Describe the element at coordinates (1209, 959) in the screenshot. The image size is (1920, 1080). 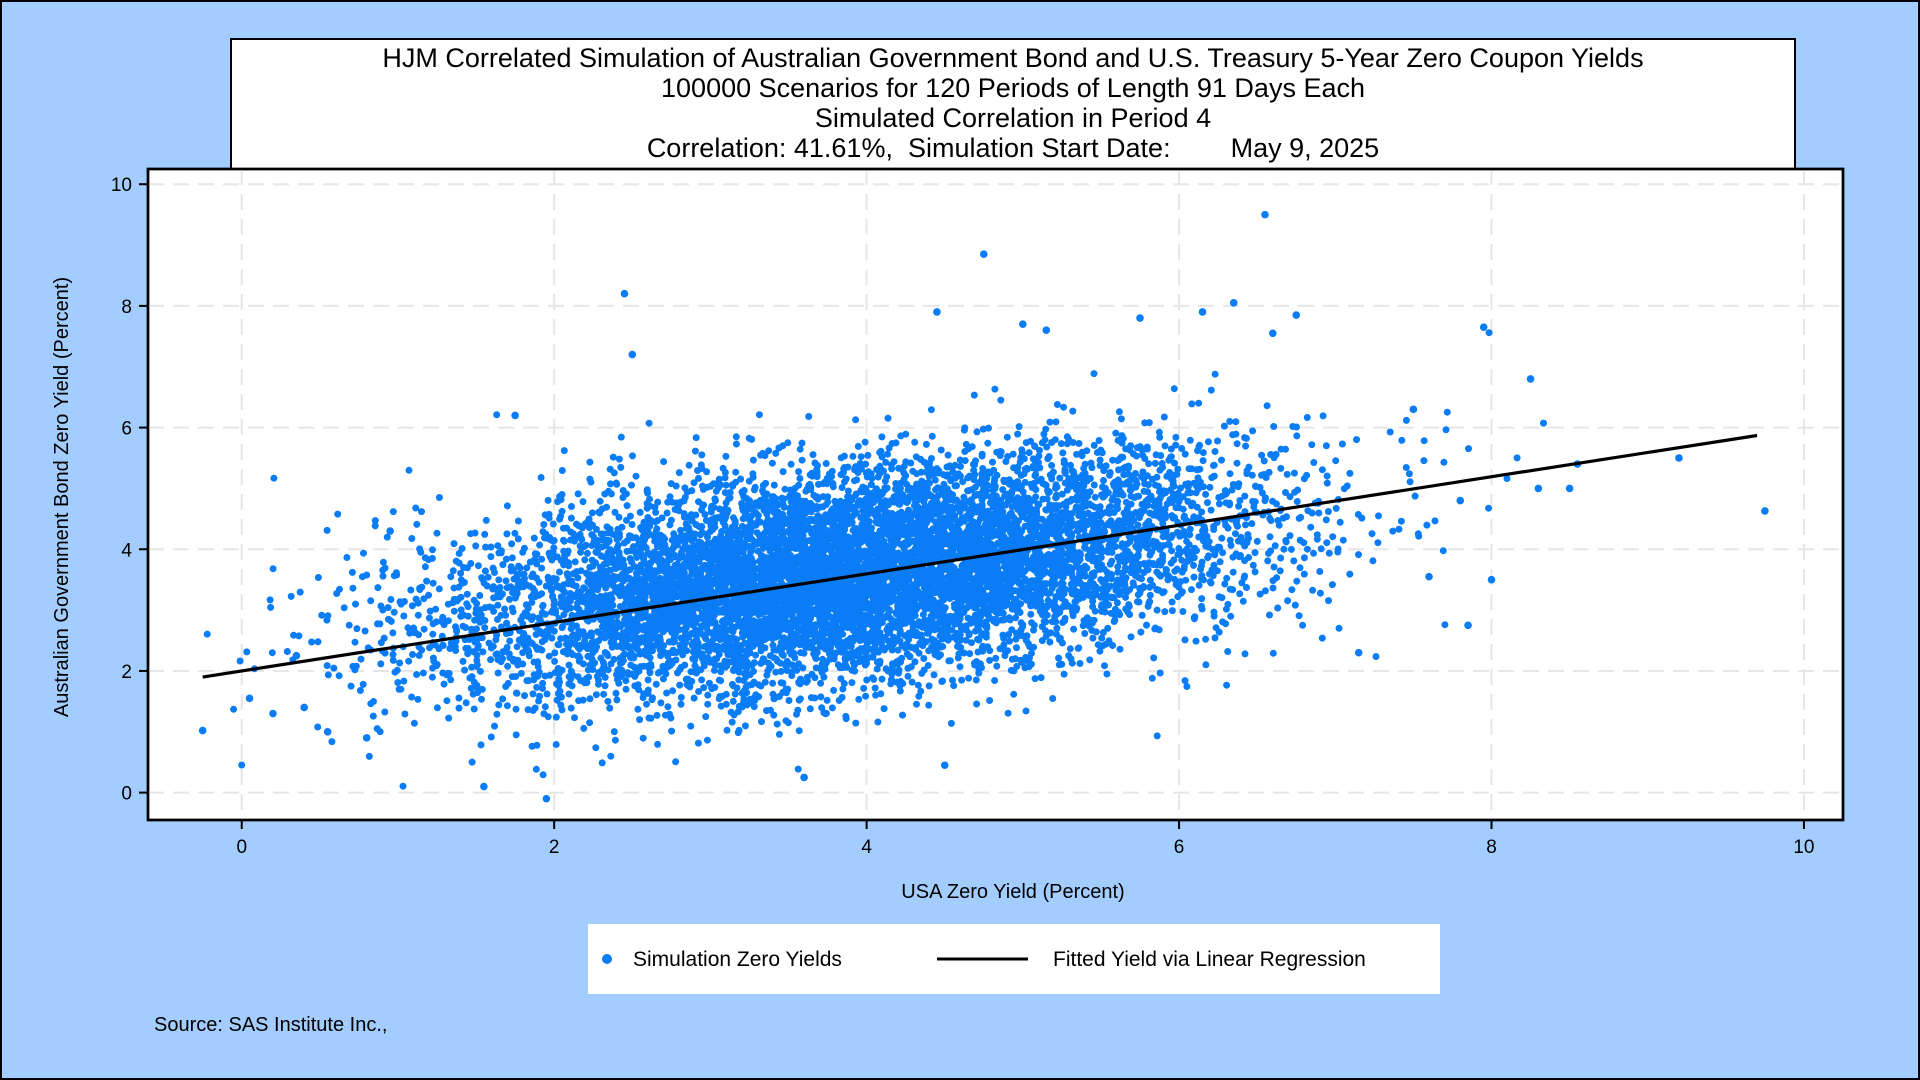
I see `legend-label-line: Fitted Yield via Linear Regression` at that location.